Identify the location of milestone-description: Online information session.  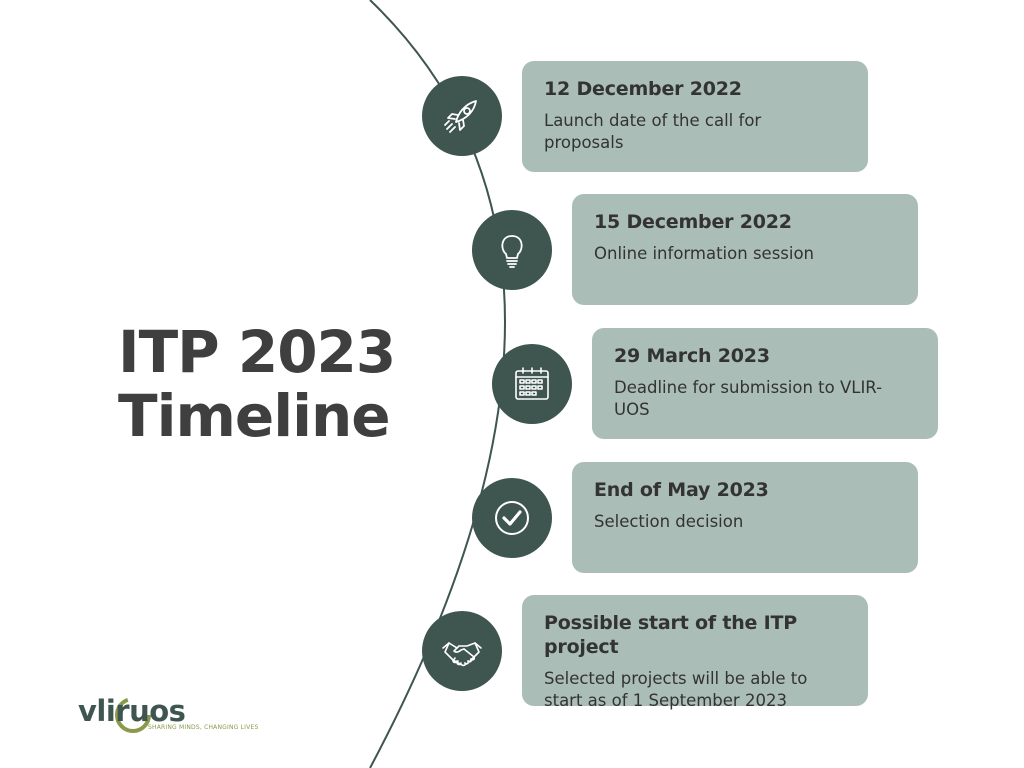
(704, 253).